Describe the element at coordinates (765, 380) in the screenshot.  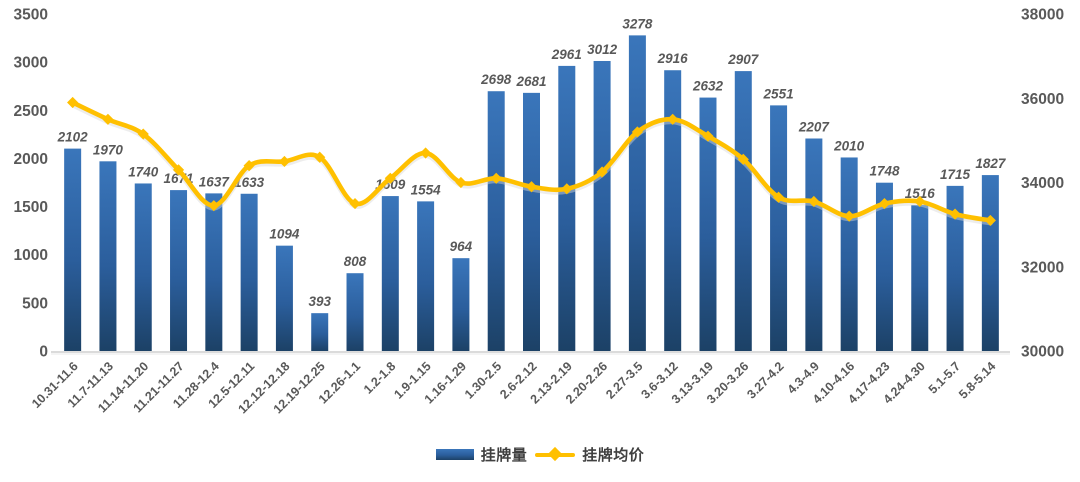
I see `x-axis-category-label: 3.27-4.2` at that location.